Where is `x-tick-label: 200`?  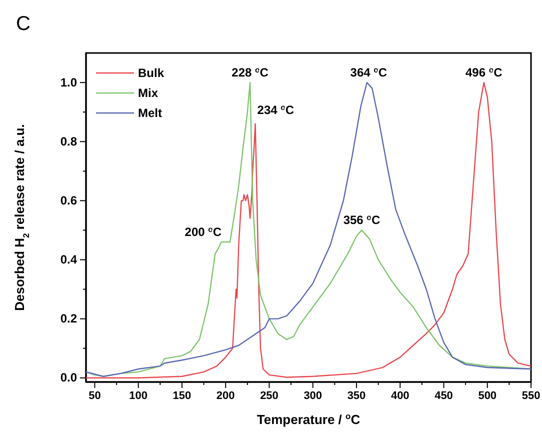
x-tick-label: 200 is located at coordinates (225, 396).